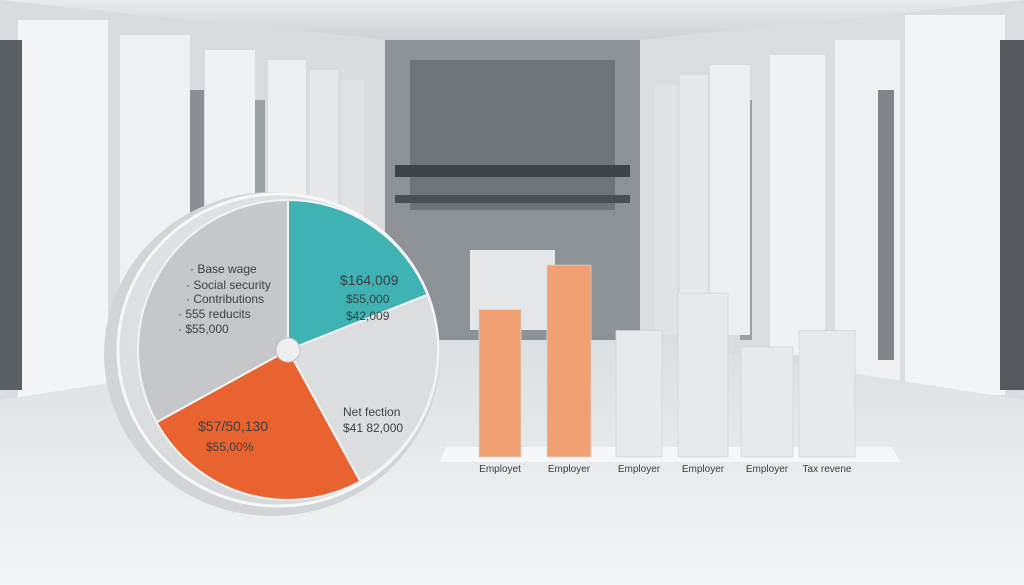  What do you see at coordinates (500, 469) in the screenshot?
I see `bar-category-label-1: Employet` at bounding box center [500, 469].